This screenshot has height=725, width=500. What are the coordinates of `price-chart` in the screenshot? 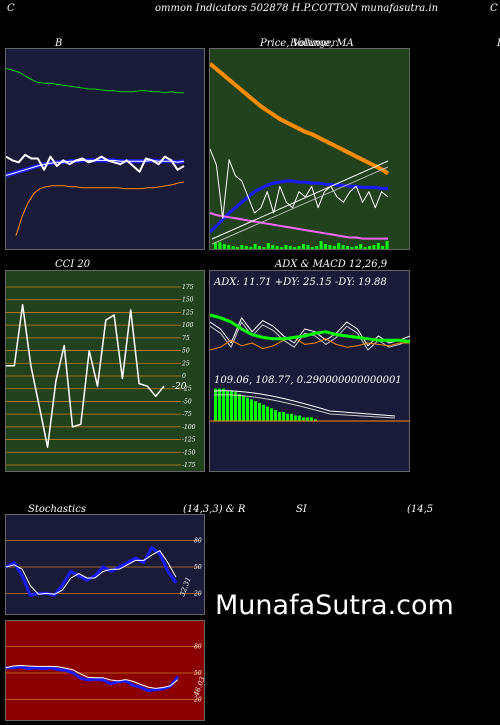 It's located at (300, 155).